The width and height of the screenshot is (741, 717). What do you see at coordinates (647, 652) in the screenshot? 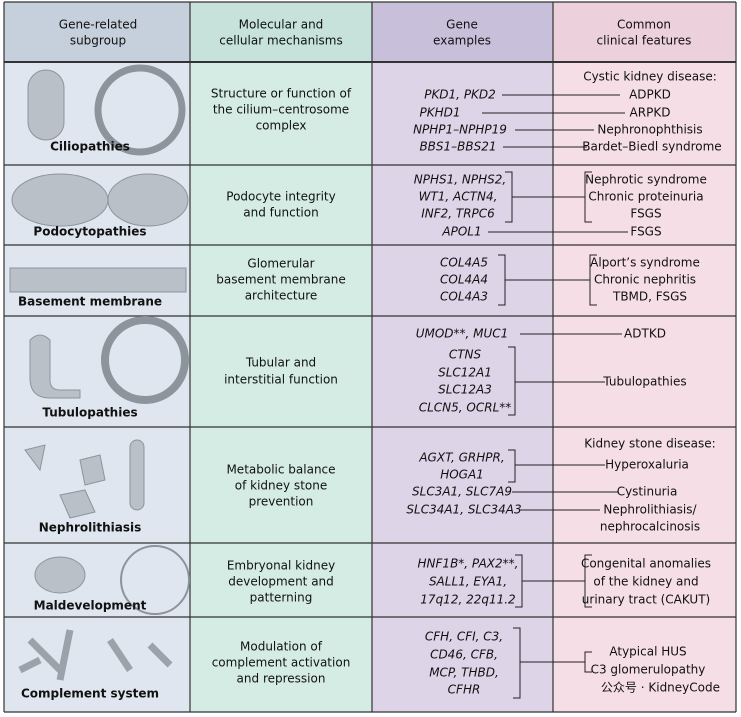
I see `feature: Atypical HUS` at bounding box center [647, 652].